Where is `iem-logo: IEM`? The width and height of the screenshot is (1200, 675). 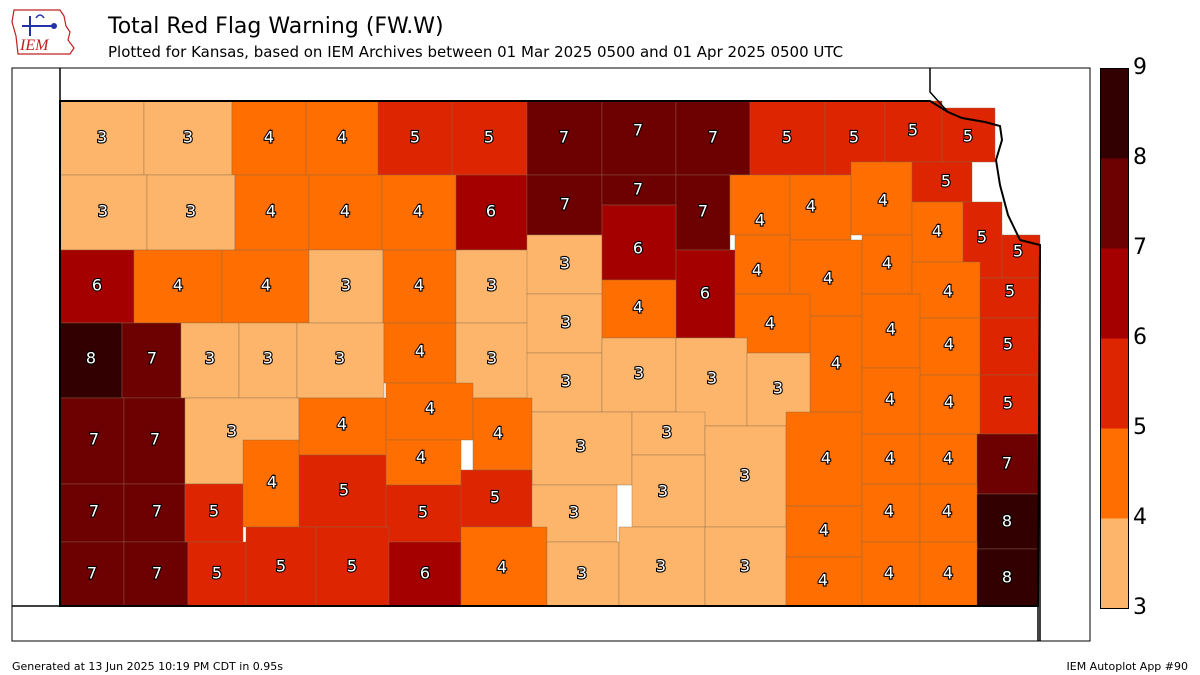 iem-logo: IEM is located at coordinates (43, 32).